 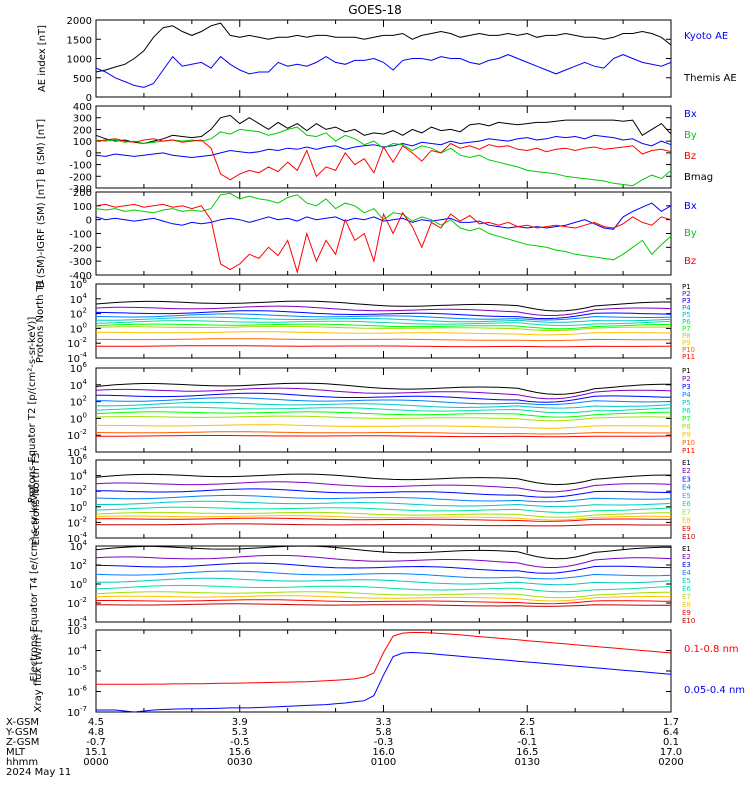 I want to click on footer-row-value: 16.0, so click(x=383, y=752).